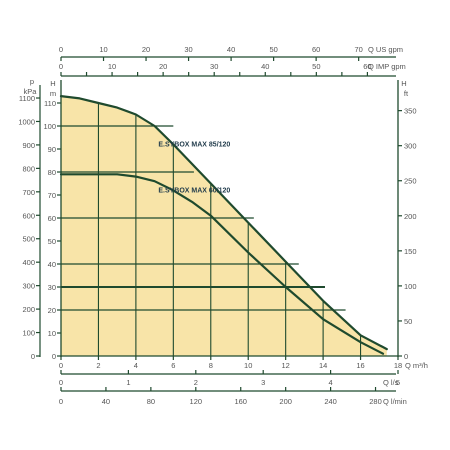 This screenshot has height=450, width=450. I want to click on y-m-tick-label: 70, so click(52, 195).